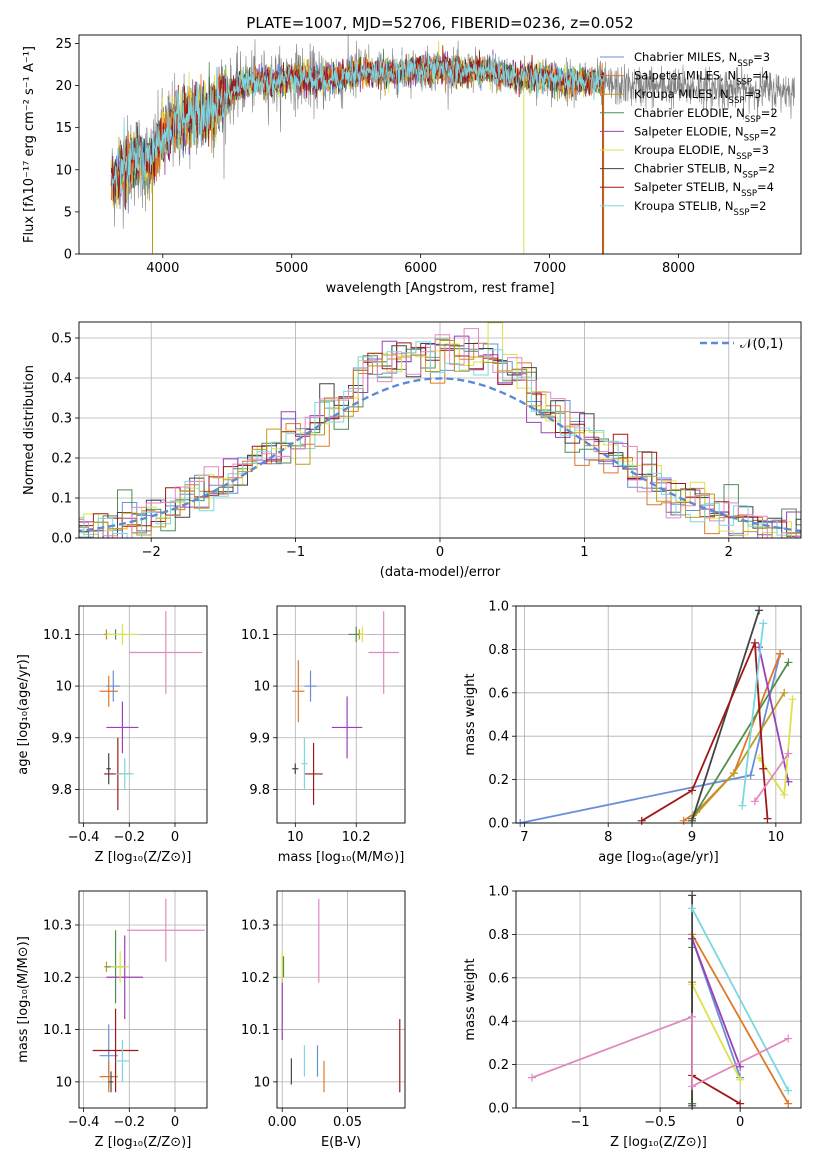 The image size is (819, 1170). I want to click on y-tick-label: 0.0, so click(498, 1109).